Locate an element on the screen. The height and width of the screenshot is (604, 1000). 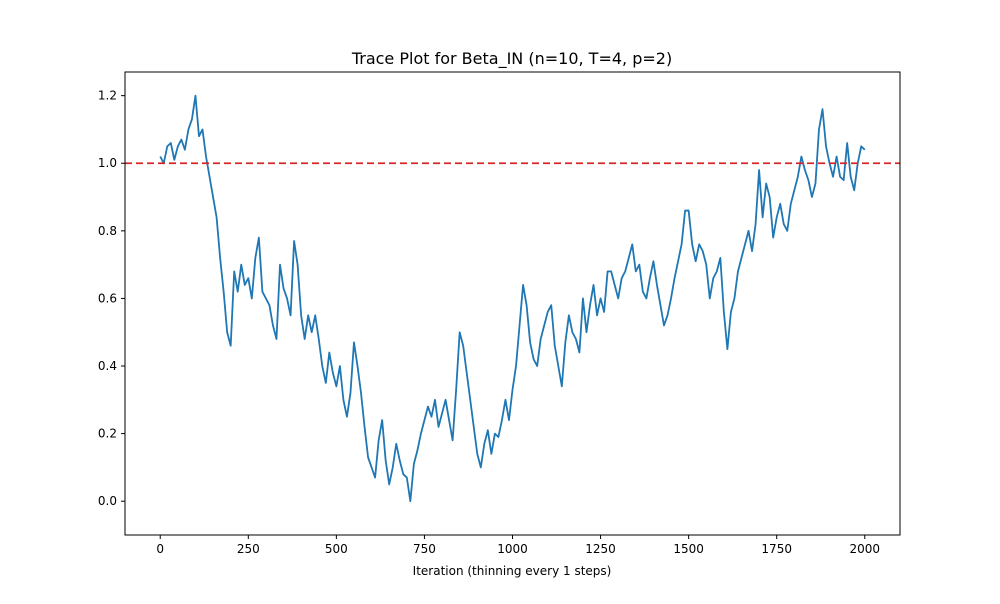
x-tick-label: 2000 is located at coordinates (864, 549).